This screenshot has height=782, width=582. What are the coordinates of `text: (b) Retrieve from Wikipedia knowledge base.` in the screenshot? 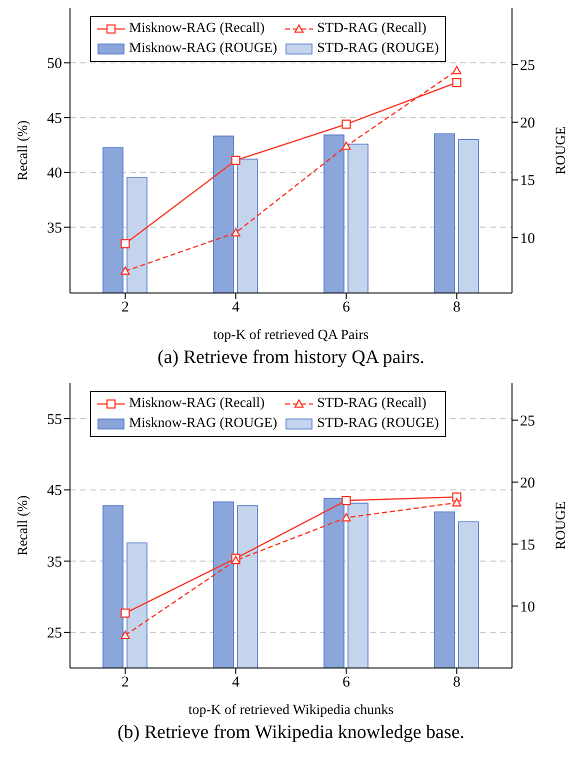 It's located at (291, 733).